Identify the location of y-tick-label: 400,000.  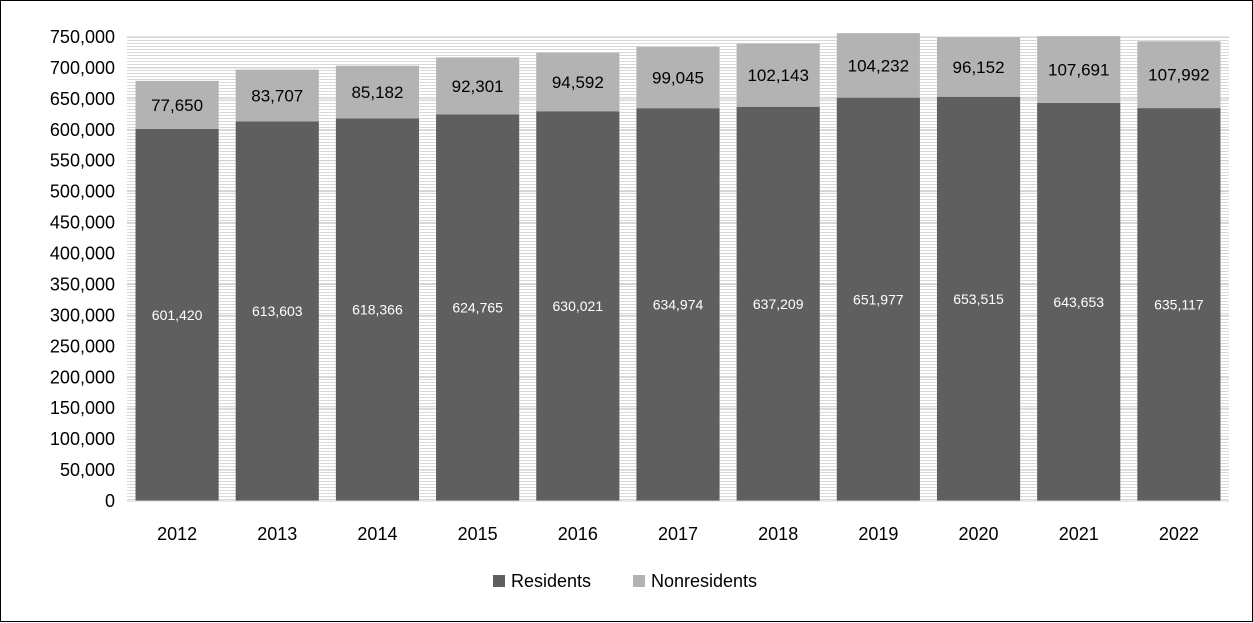
(82, 254).